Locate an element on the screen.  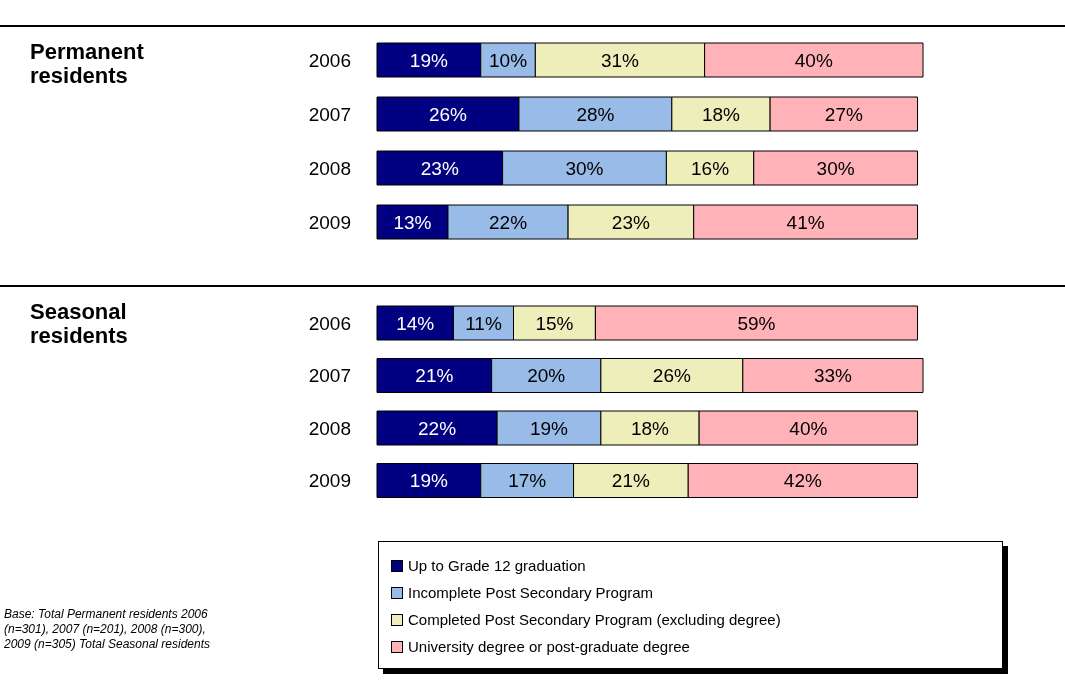
y-axis-title: Seasonal residents is located at coordinates (79, 323).